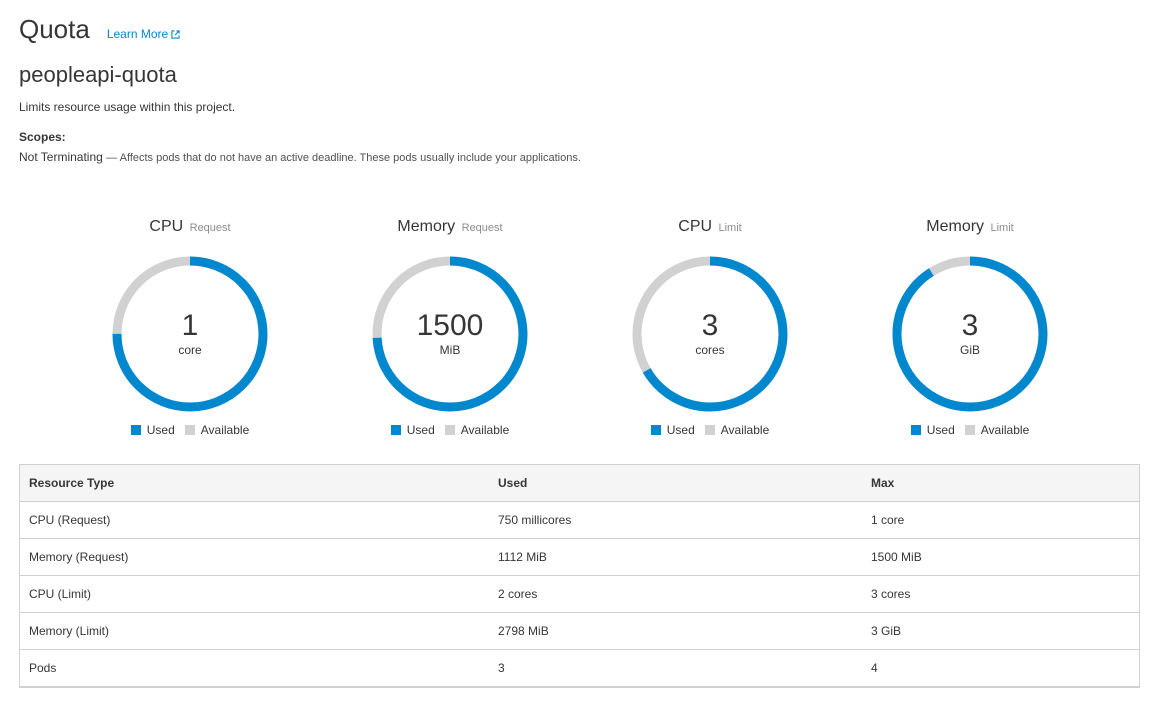 This screenshot has height=722, width=1150. What do you see at coordinates (253, 594) in the screenshot?
I see `cell-resource-type: CPU (Limit)` at bounding box center [253, 594].